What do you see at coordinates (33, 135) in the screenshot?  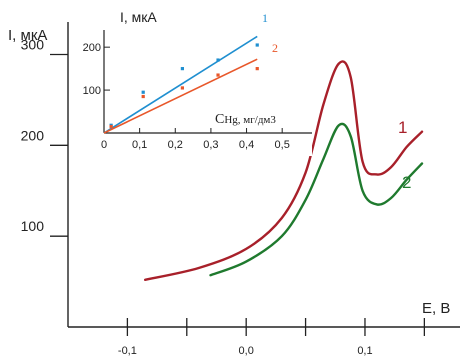 I see `y-tick-label: 200` at bounding box center [33, 135].